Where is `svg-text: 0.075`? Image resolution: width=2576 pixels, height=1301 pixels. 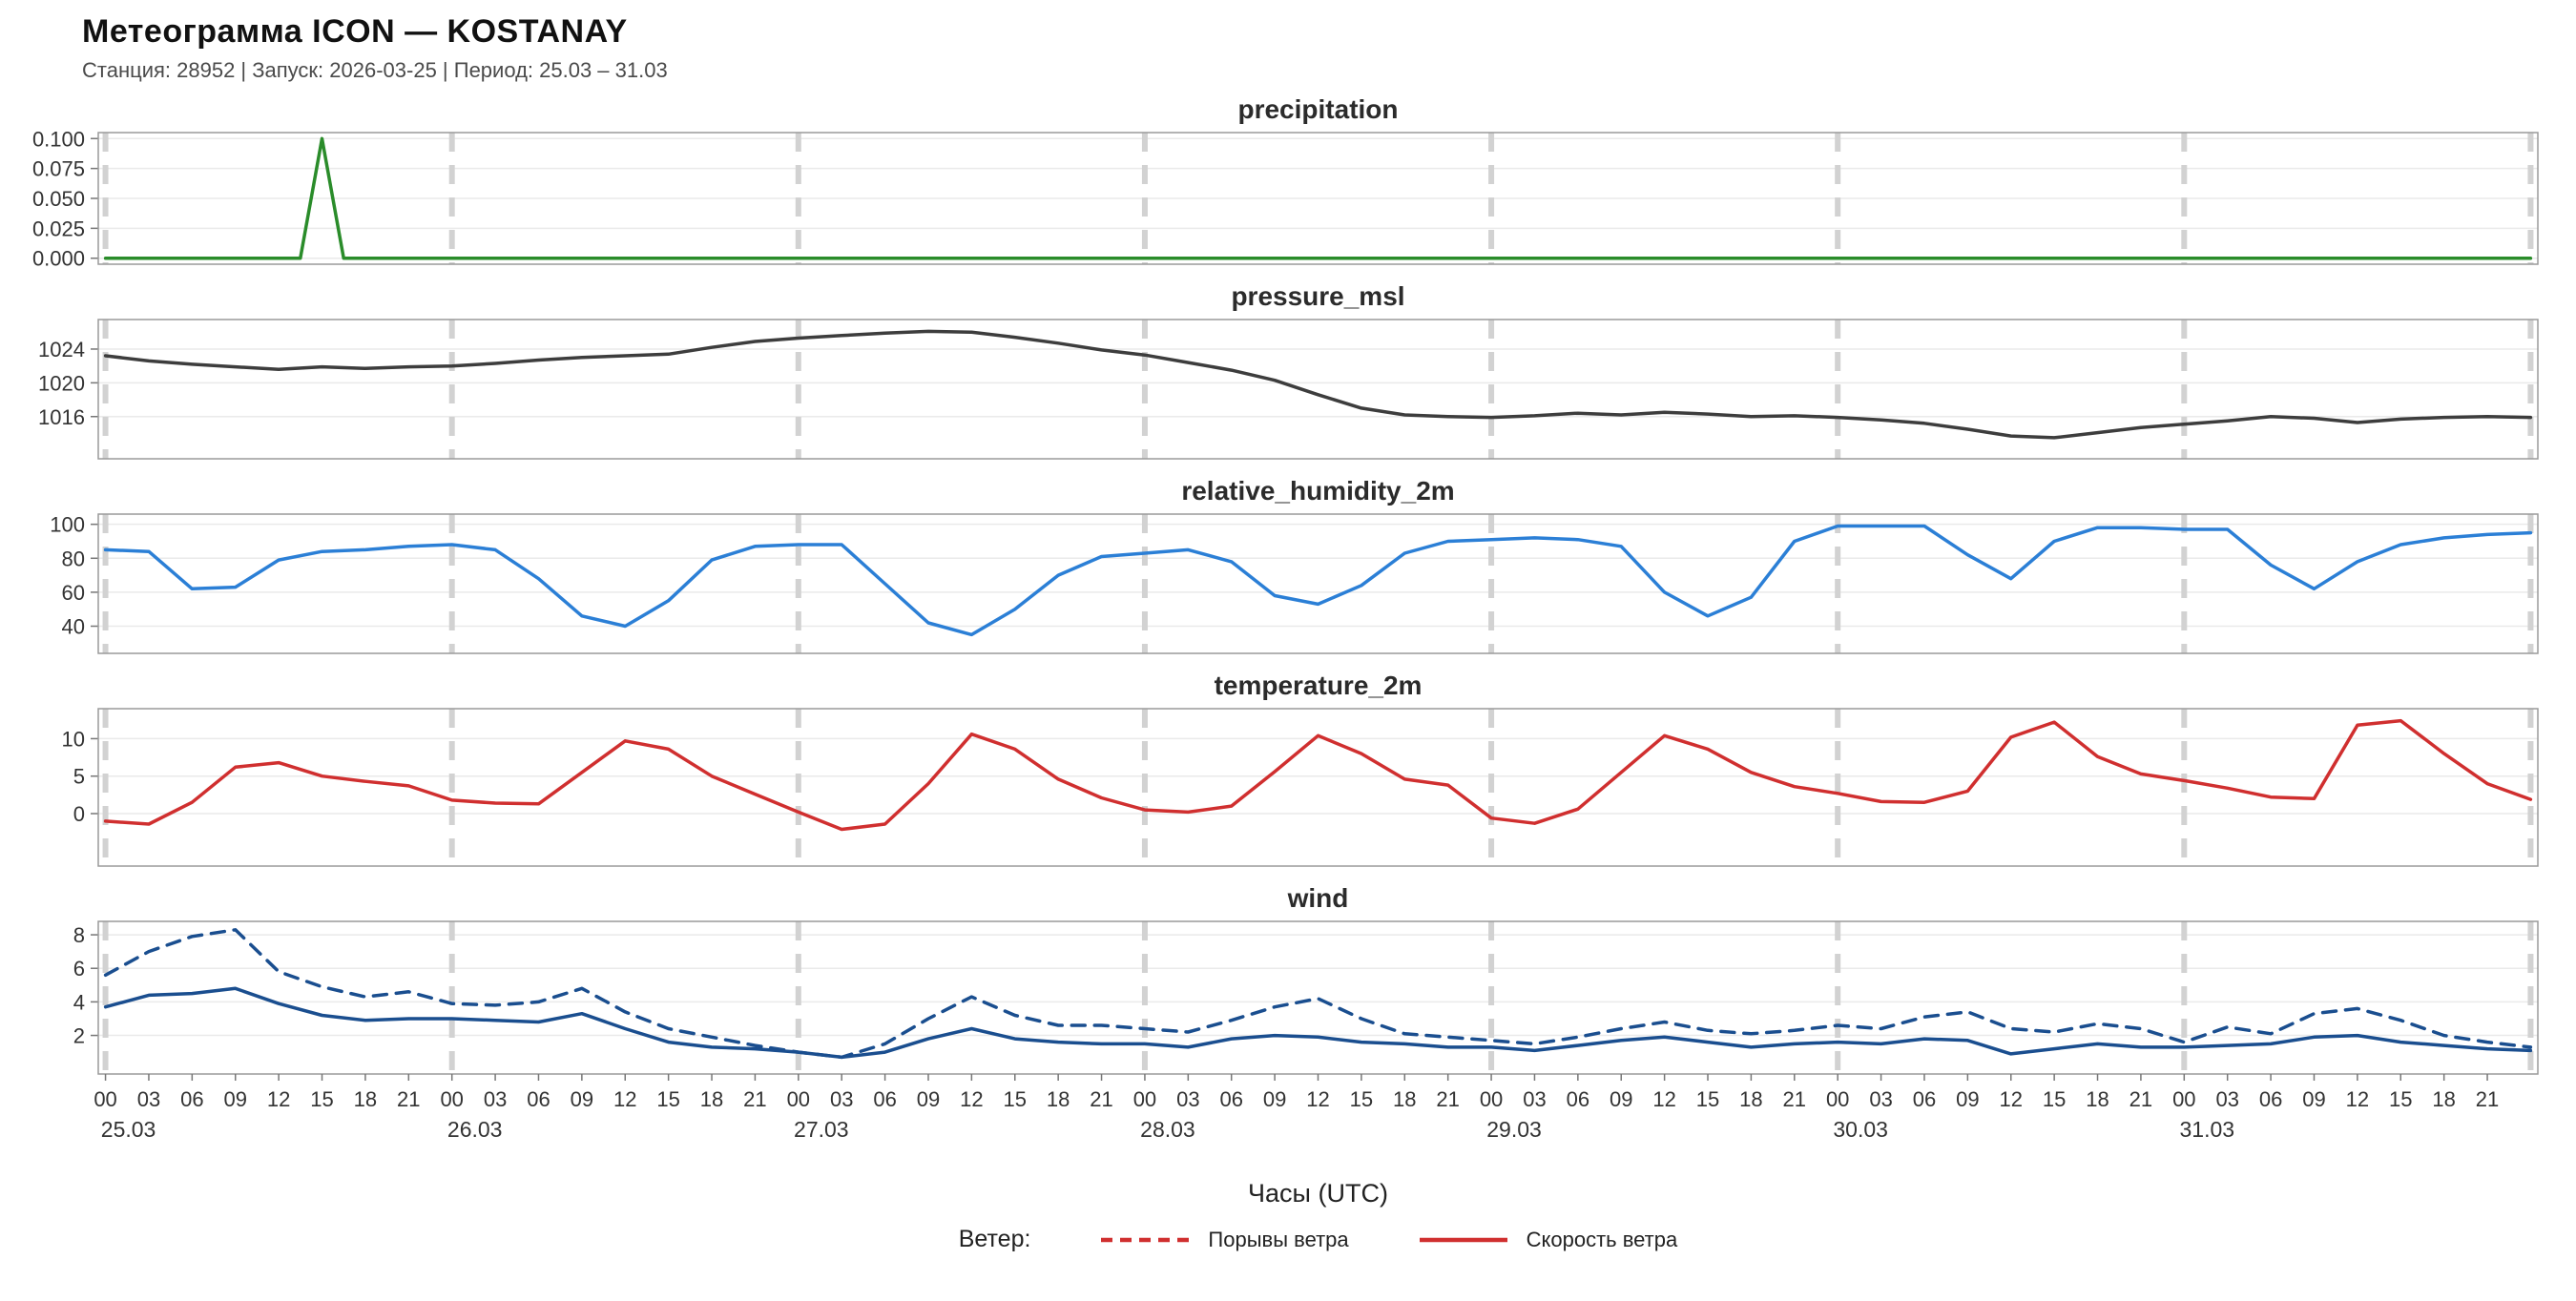 svg-text: 0.075 is located at coordinates (58, 169).